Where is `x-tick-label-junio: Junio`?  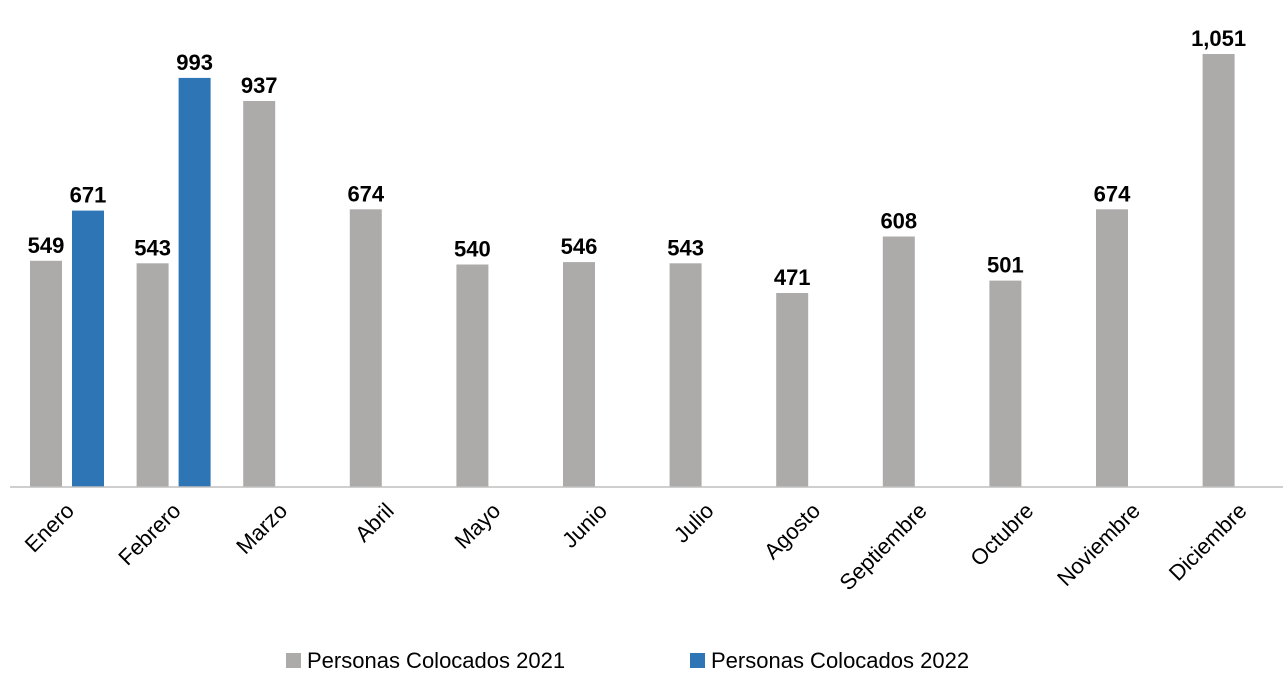 x-tick-label-junio: Junio is located at coordinates (584, 525).